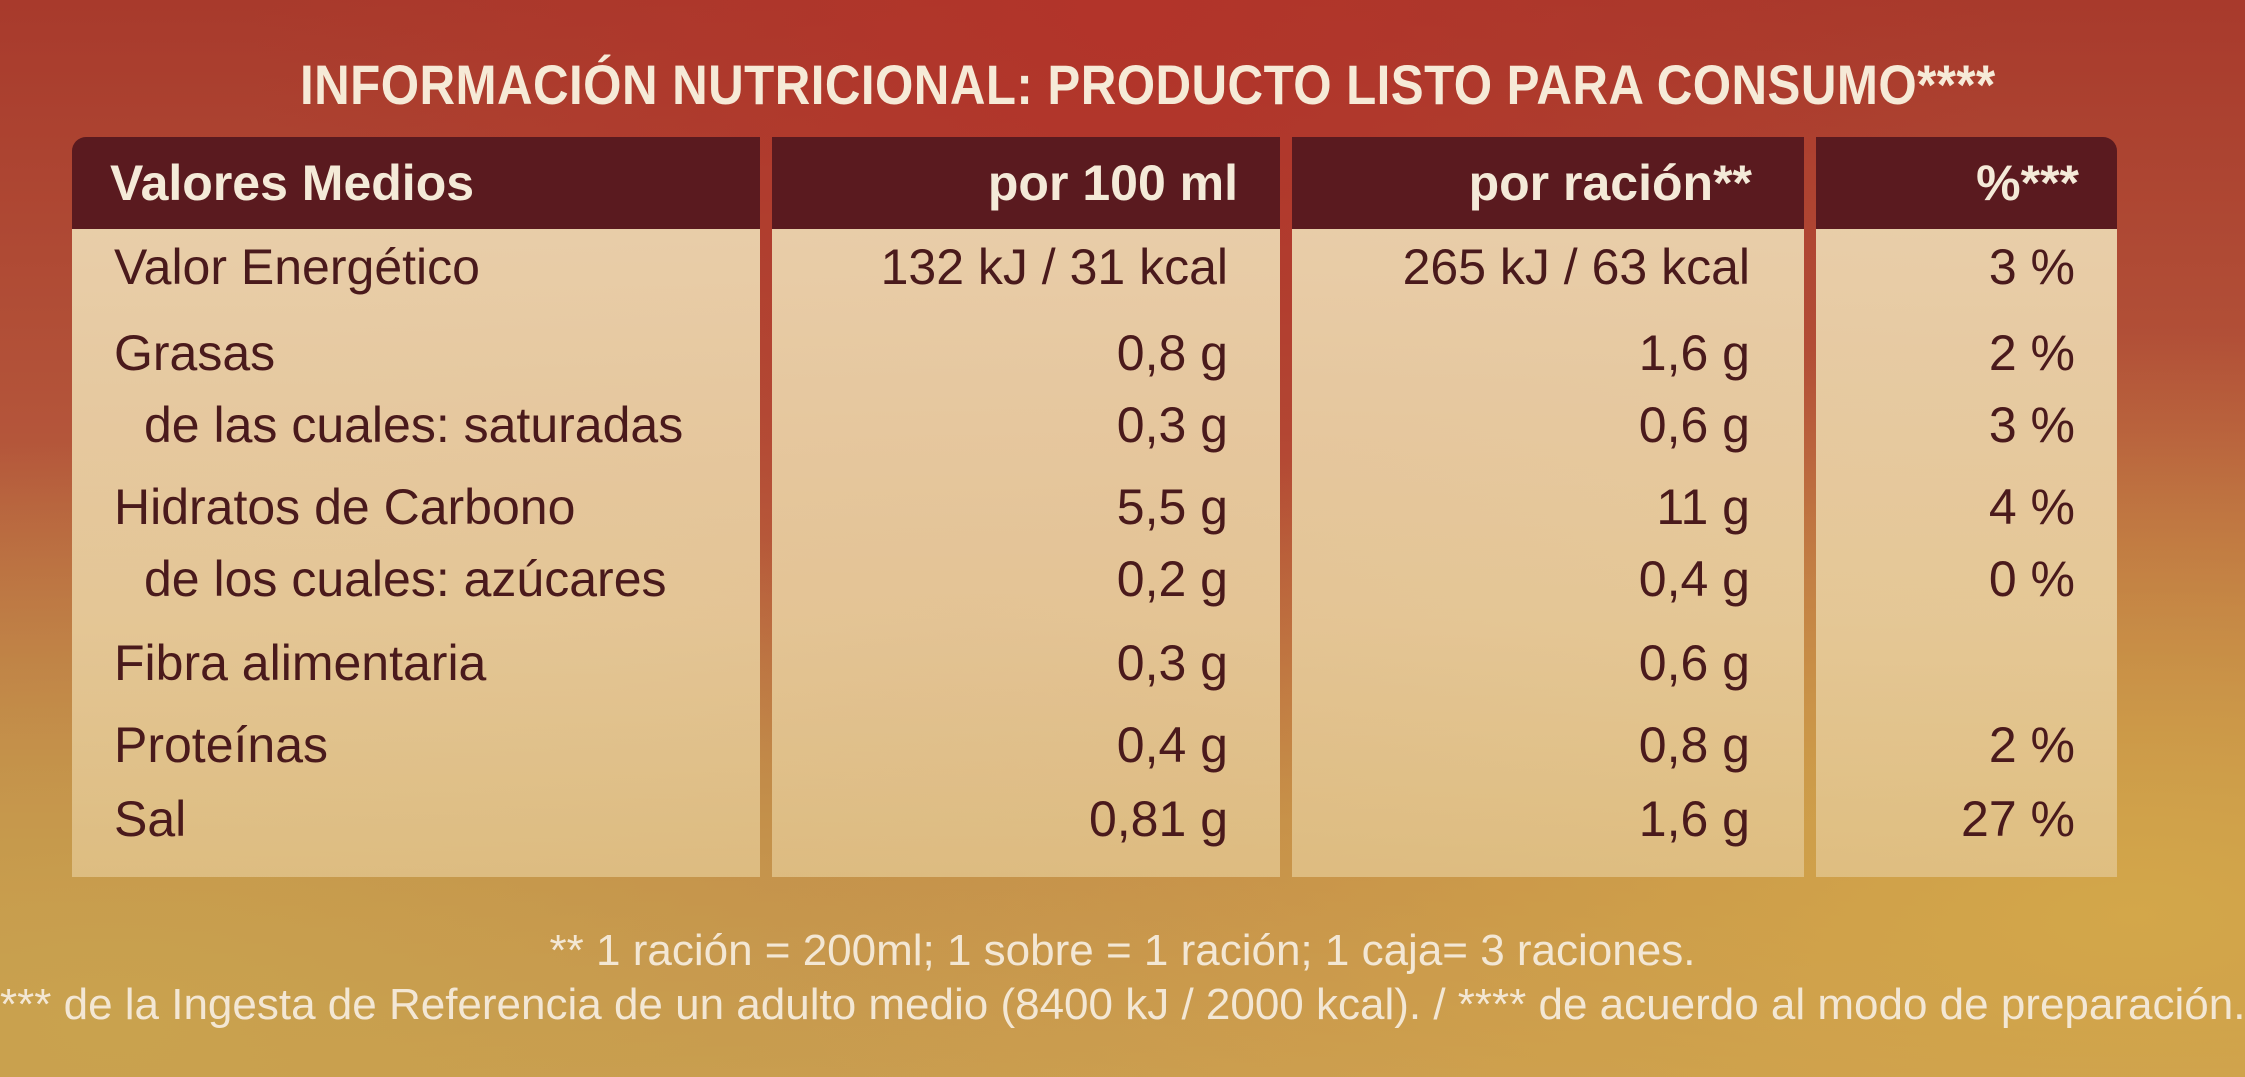  I want to click on value-percent: 27 %, so click(2018, 819).